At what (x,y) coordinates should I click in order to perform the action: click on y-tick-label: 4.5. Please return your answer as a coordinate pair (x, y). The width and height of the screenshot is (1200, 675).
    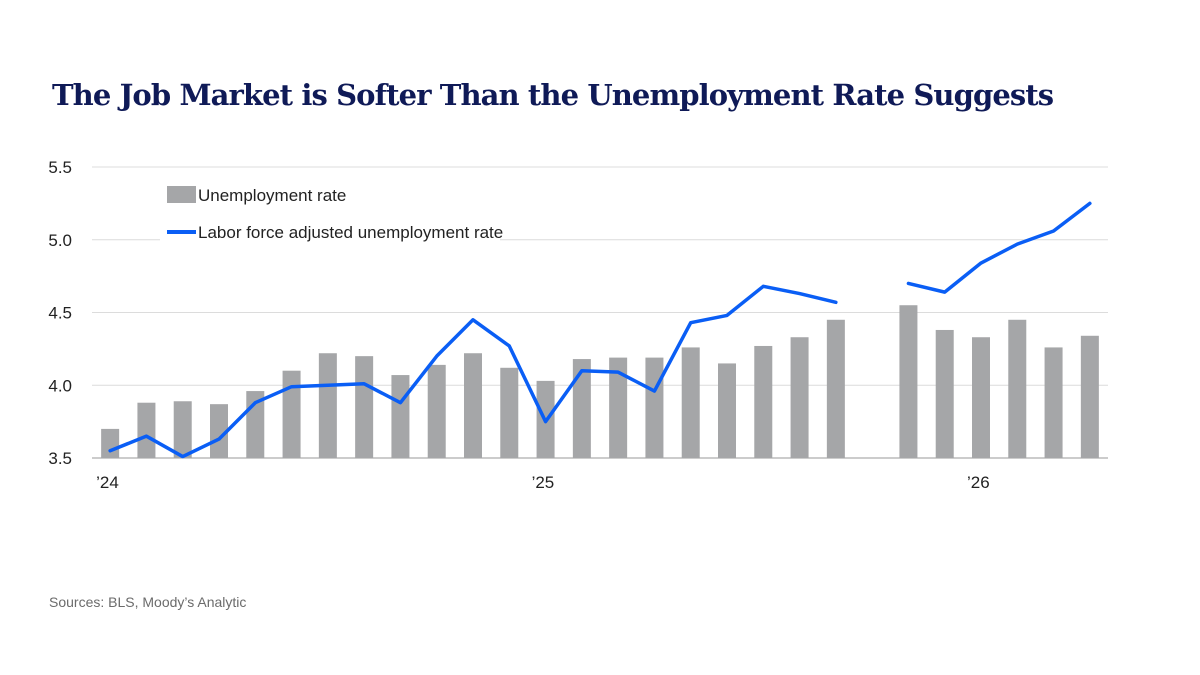
    Looking at the image, I should click on (60, 313).